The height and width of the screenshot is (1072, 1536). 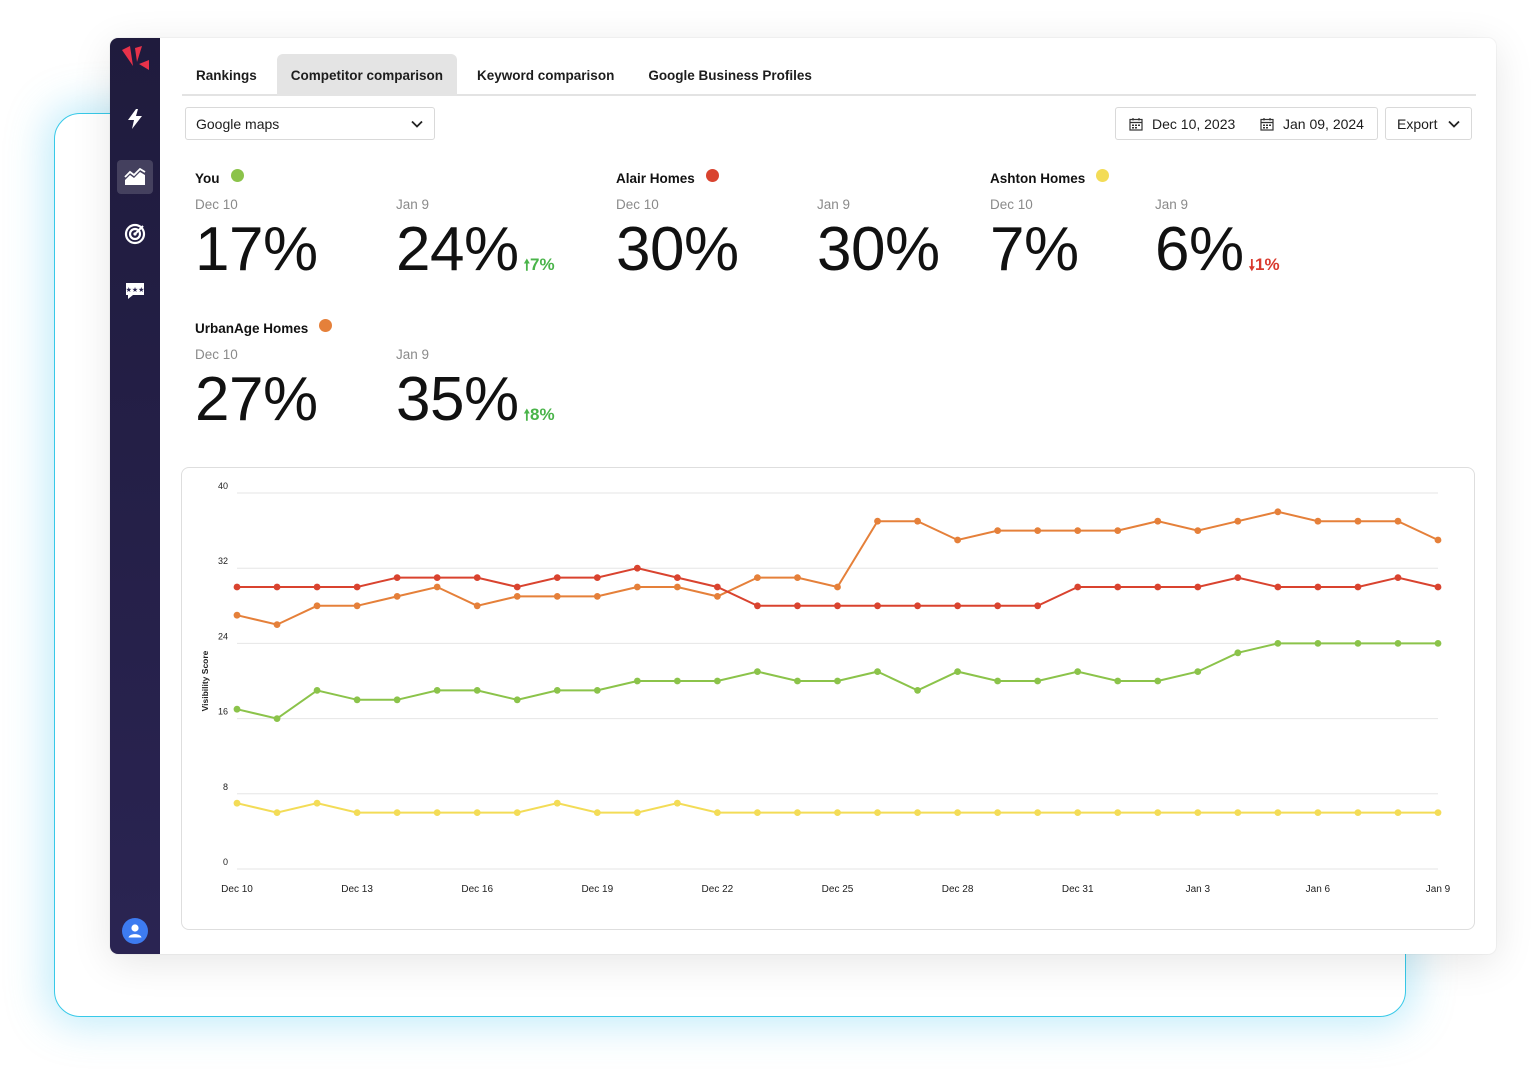 I want to click on x-tick-label: Dec 16, so click(x=477, y=889).